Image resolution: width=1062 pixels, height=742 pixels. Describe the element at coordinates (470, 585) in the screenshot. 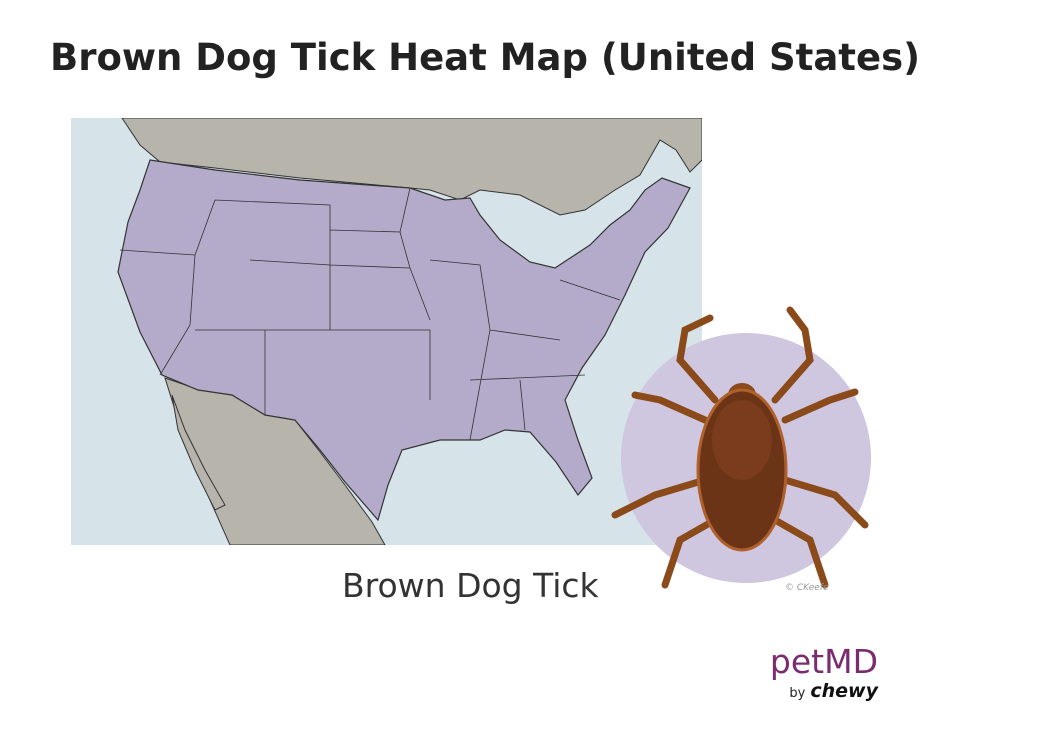

I see `map-caption: Brown Dog Tick` at that location.